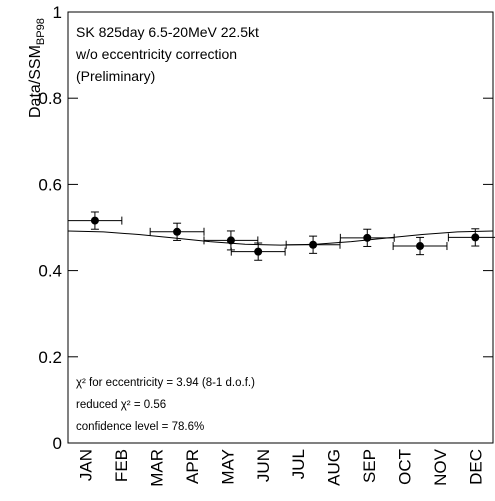  I want to click on header-line: w/o eccentricity correction, so click(156, 54).